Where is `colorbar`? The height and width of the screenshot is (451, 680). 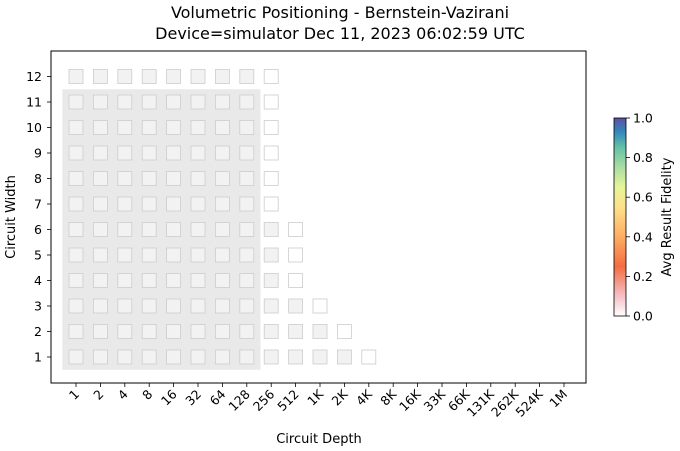
colorbar is located at coordinates (620, 217).